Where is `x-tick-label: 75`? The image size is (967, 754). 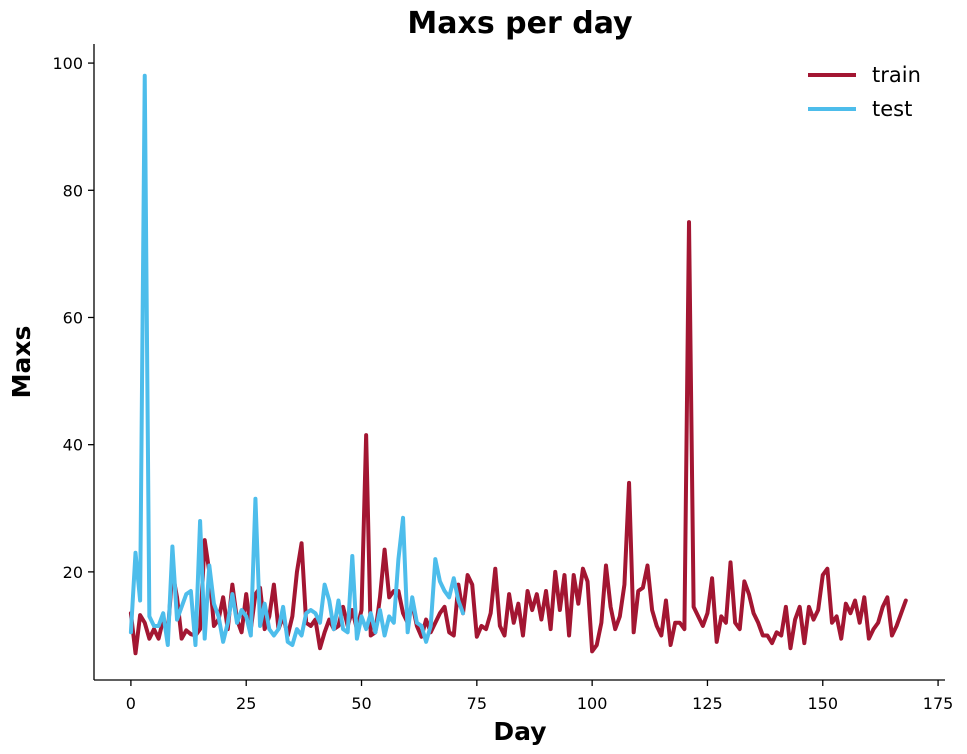
x-tick-label: 75 is located at coordinates (477, 703).